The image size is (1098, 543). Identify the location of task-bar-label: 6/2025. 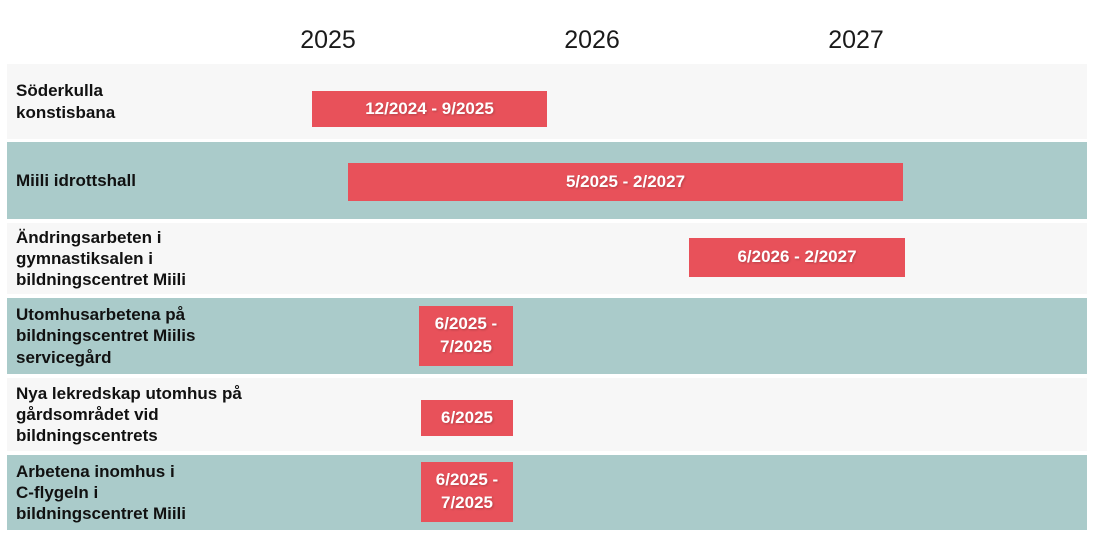
(467, 417).